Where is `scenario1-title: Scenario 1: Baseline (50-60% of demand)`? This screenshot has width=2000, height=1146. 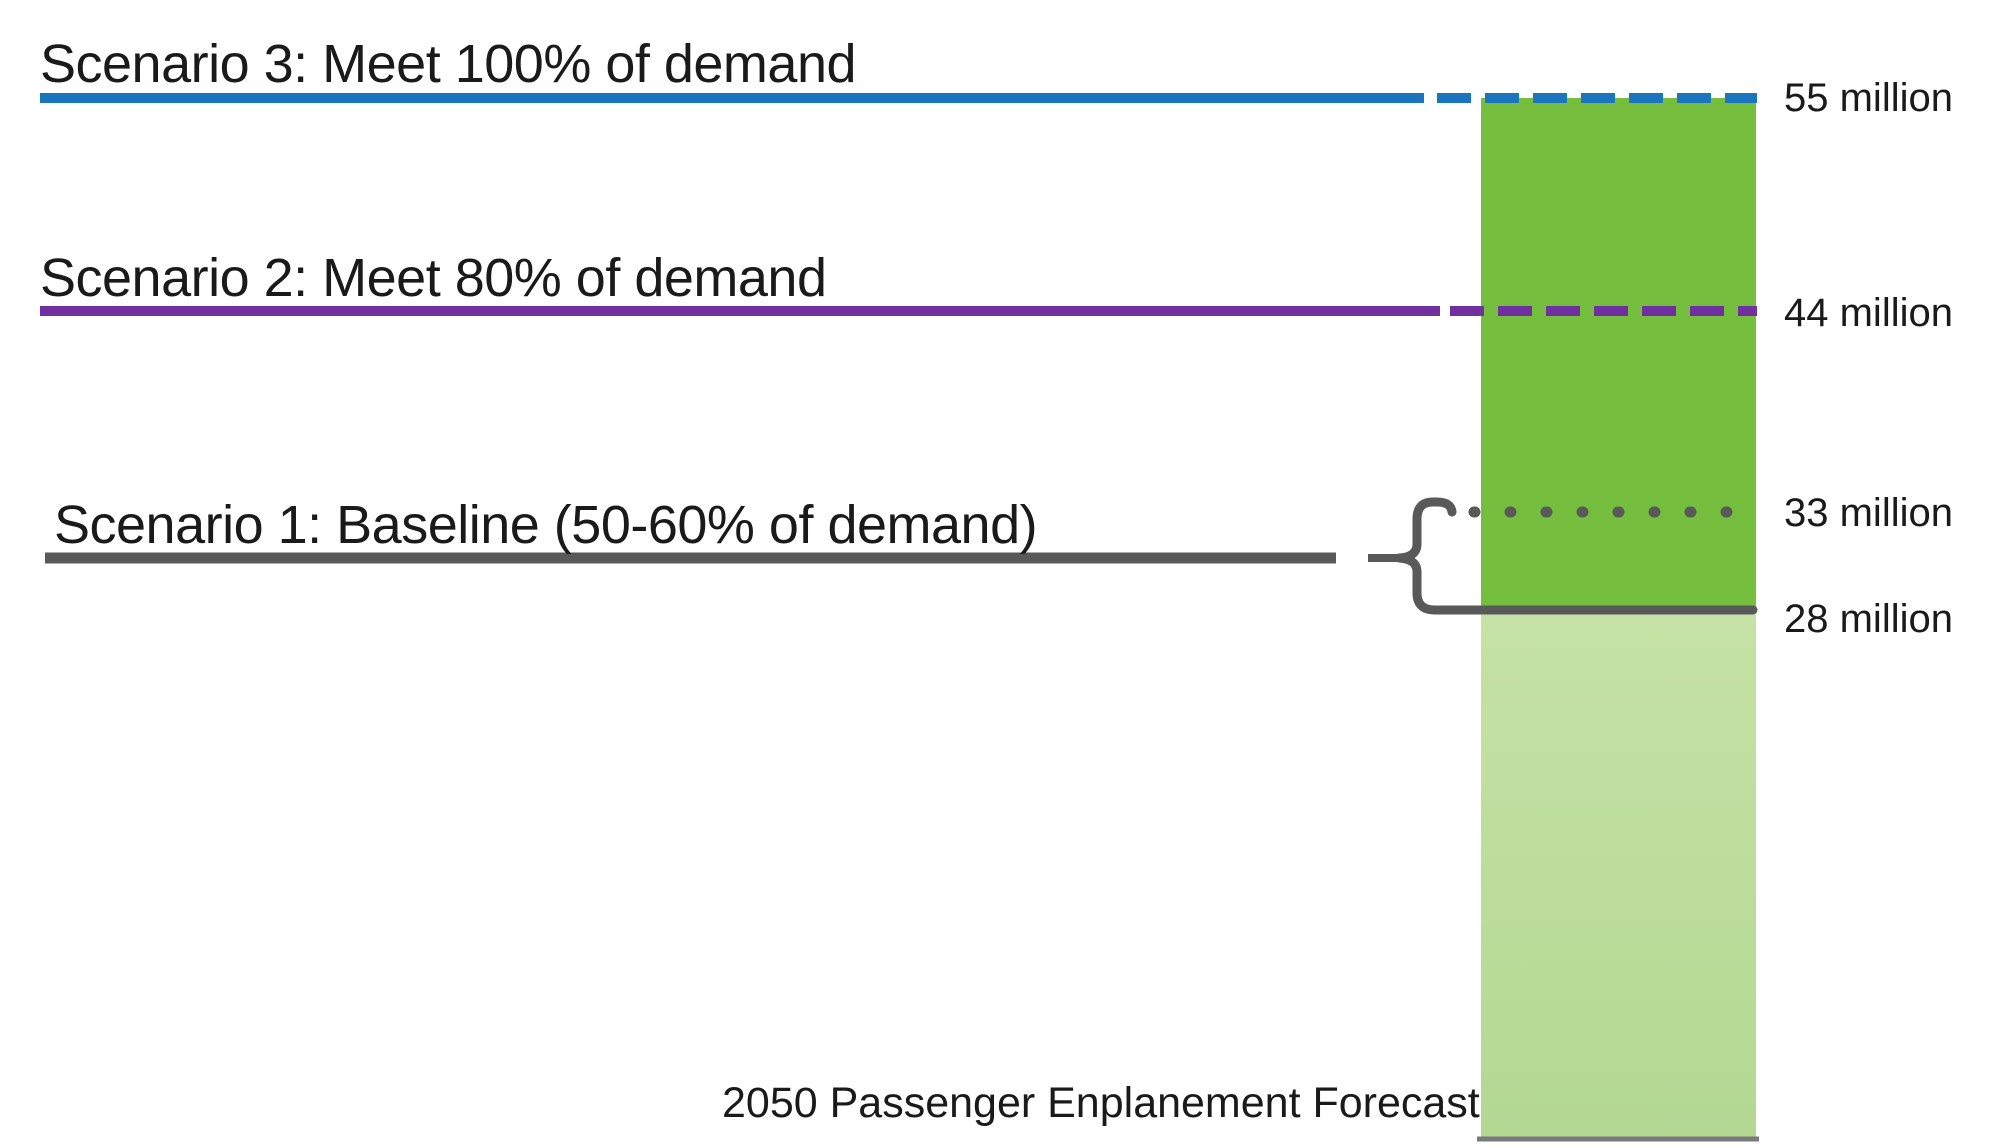
scenario1-title: Scenario 1: Baseline (50-60% of demand) is located at coordinates (546, 525).